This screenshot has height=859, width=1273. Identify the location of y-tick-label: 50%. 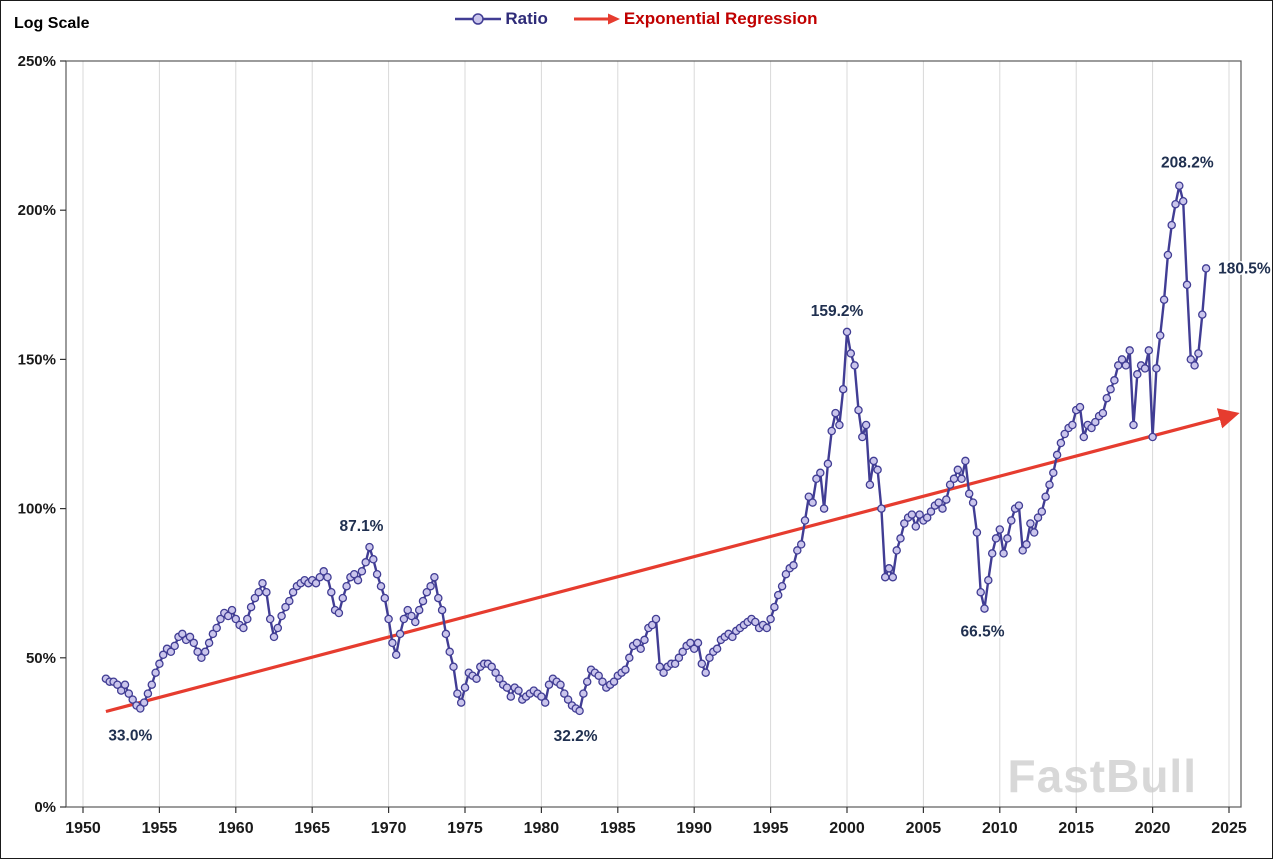
(41, 658).